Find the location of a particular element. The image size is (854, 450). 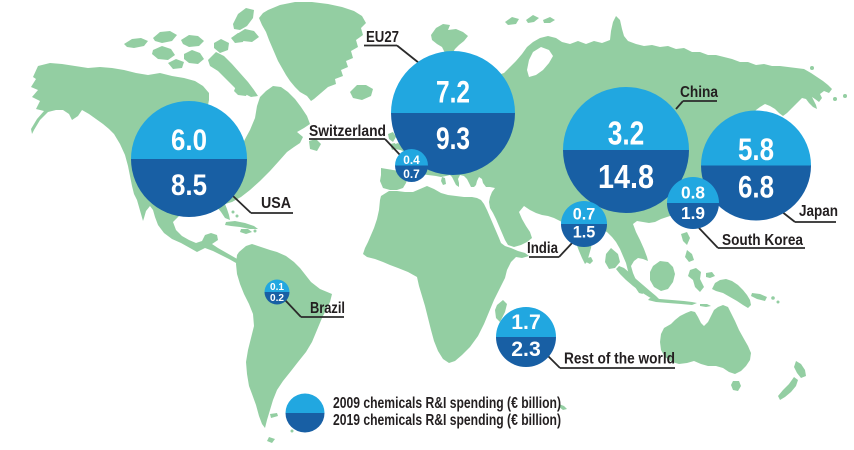

svg-text: 1.9 is located at coordinates (693, 213).